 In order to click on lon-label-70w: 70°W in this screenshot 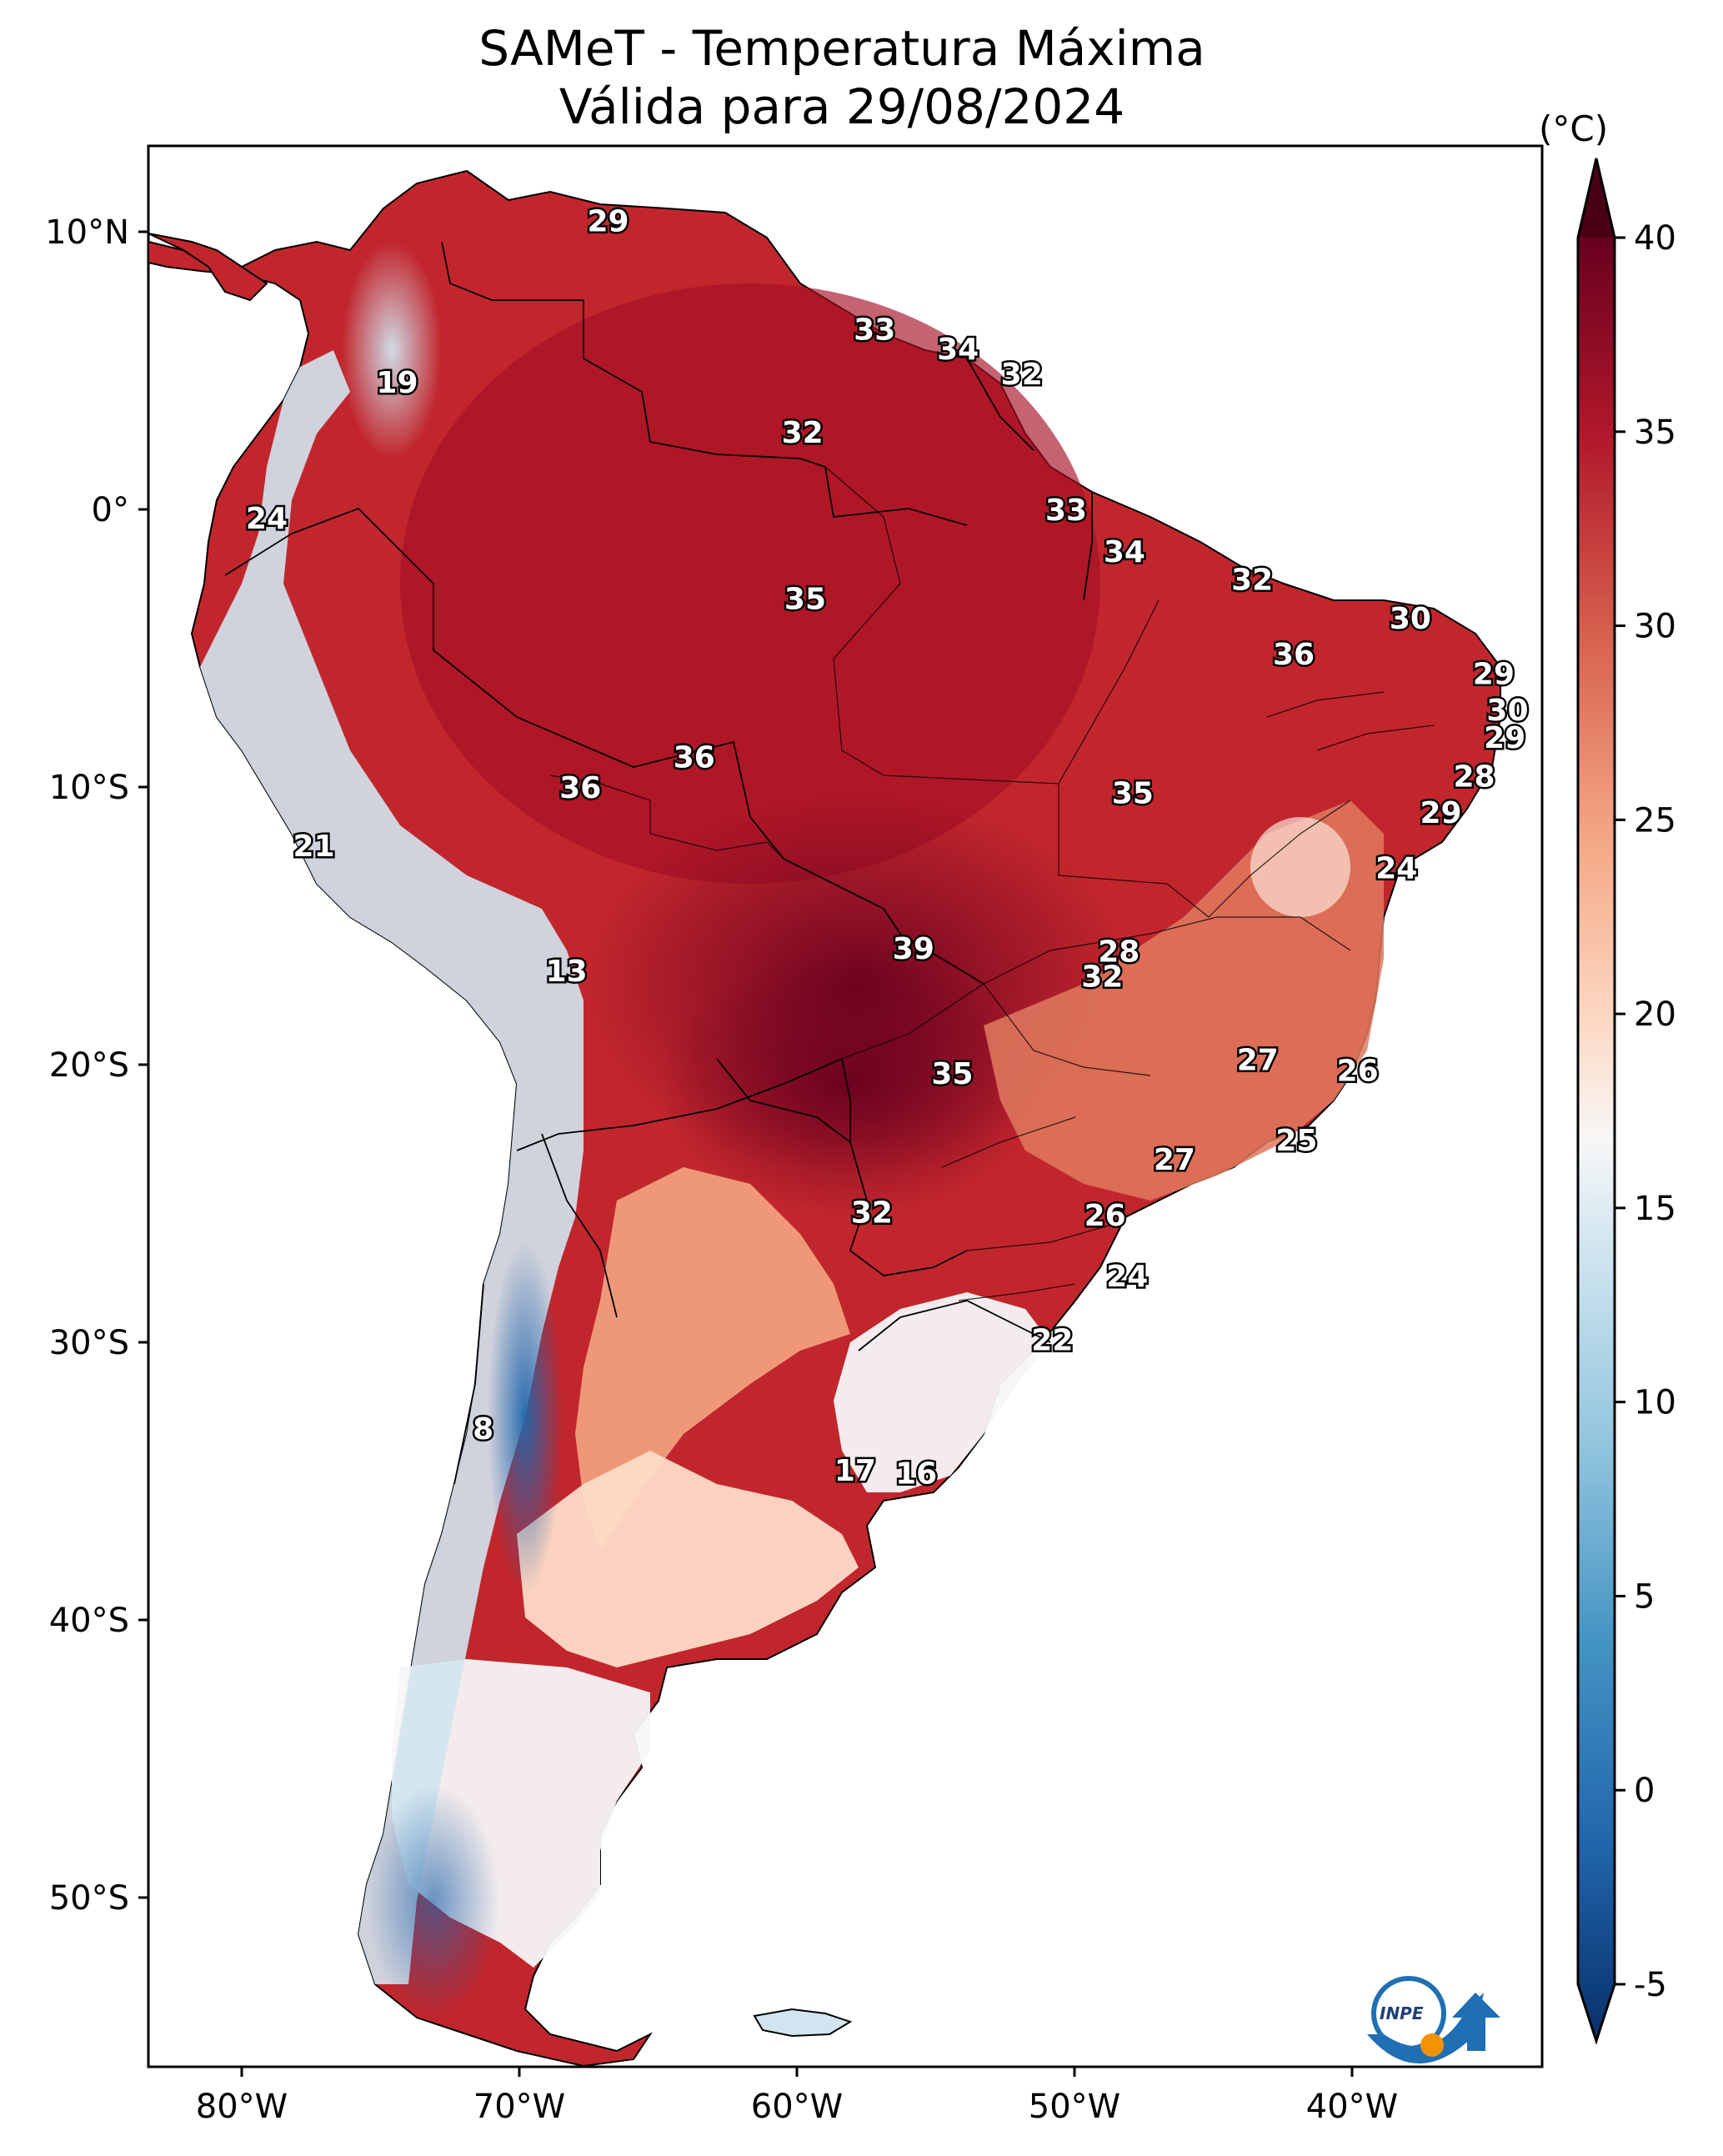, I will do `click(519, 2107)`.